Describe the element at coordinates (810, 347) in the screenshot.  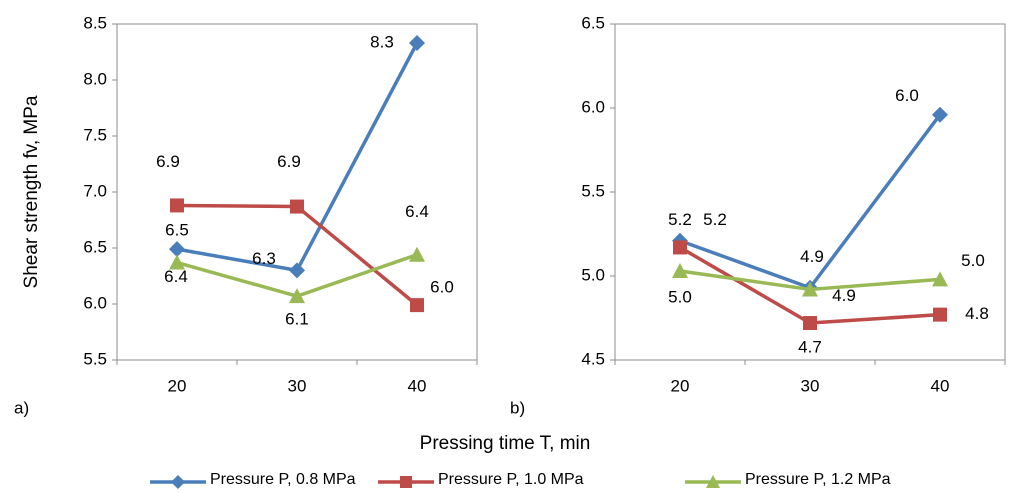
I see `data-label: 4.7` at that location.